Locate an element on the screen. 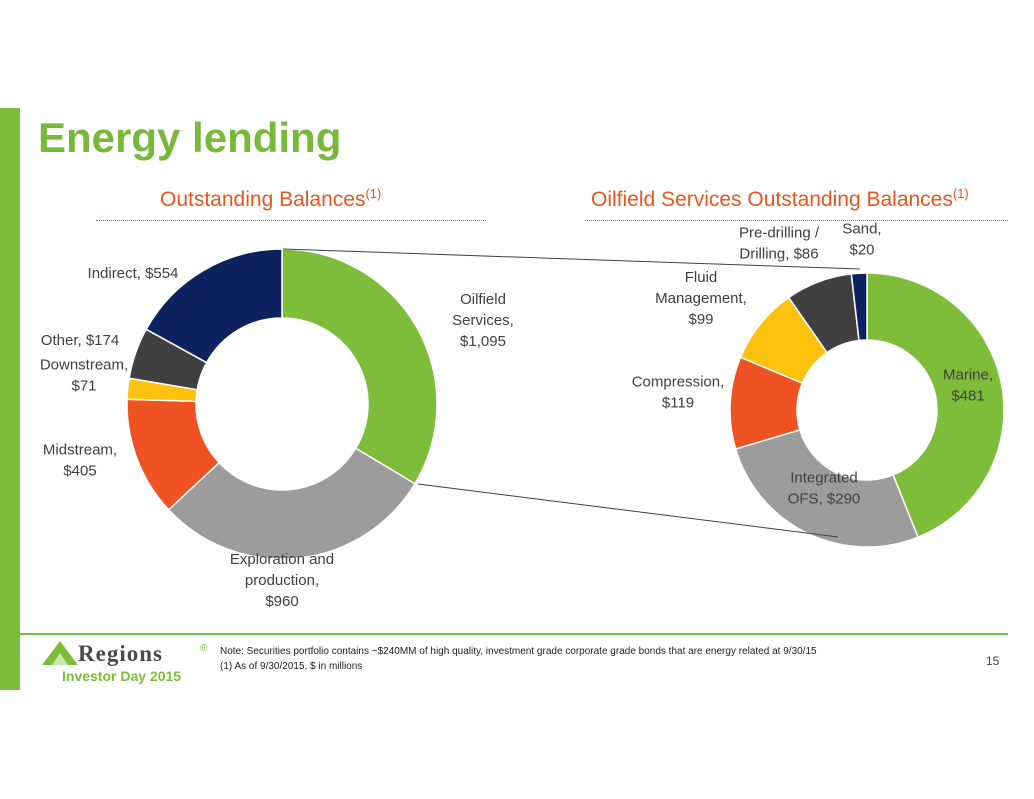 This screenshot has width=1034, height=799. portfolio-label-midstream: Midstream, $405 is located at coordinates (80, 461).